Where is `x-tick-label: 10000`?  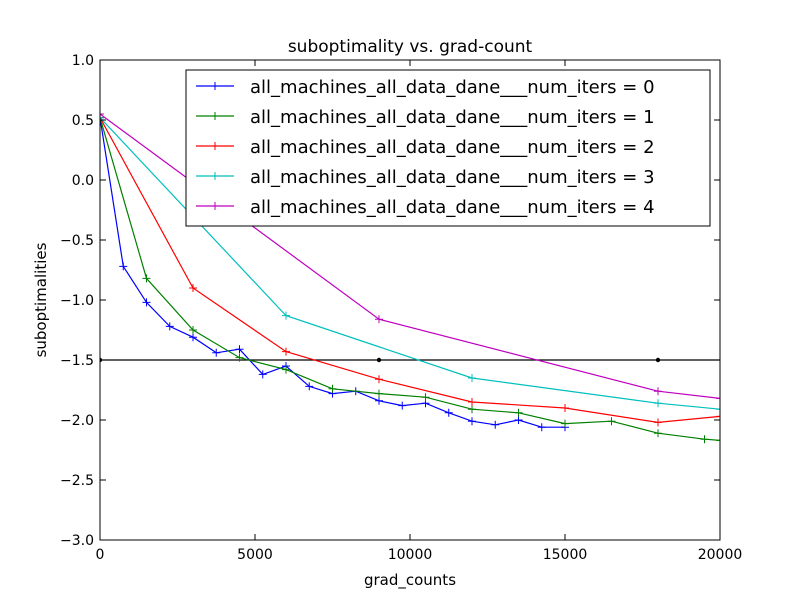
x-tick-label: 10000 is located at coordinates (410, 555).